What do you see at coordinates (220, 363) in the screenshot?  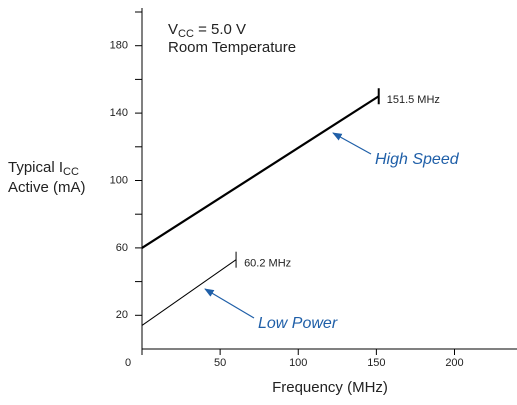 I see `x-tick-label: 50` at bounding box center [220, 363].